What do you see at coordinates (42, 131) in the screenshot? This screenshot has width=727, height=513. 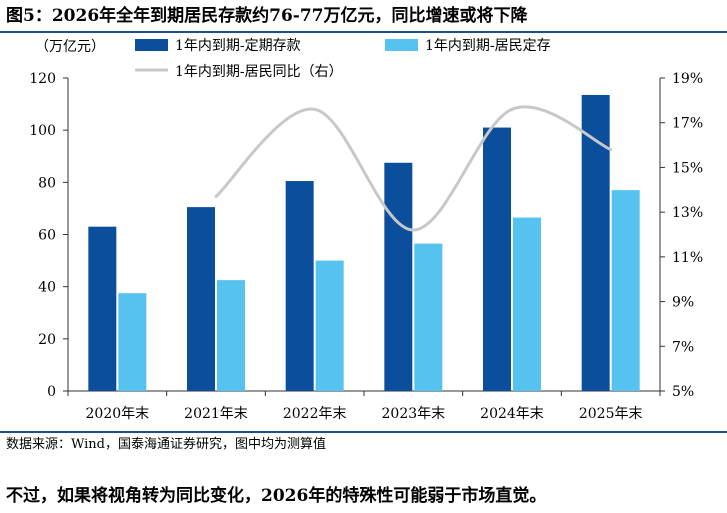 I see `left-axis-tick-label: 100` at bounding box center [42, 131].